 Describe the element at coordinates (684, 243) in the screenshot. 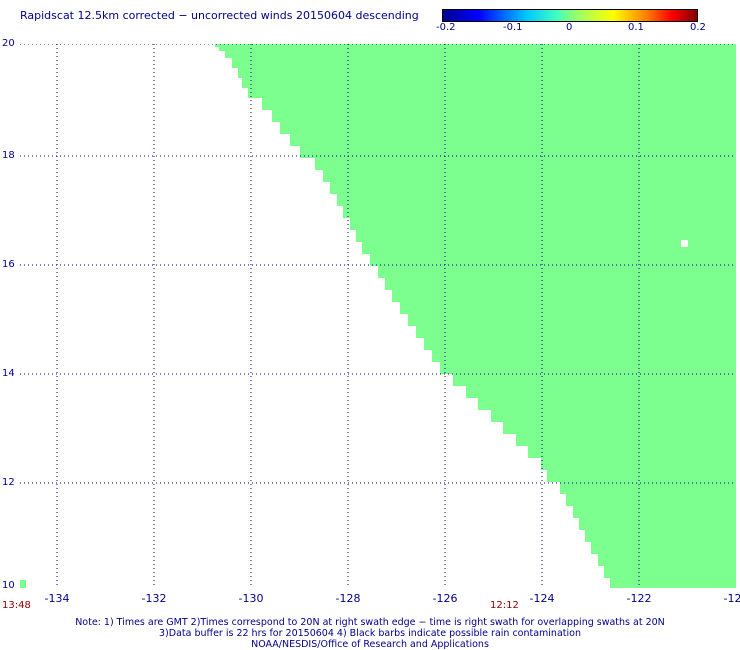

I see `missing-data-cell` at that location.